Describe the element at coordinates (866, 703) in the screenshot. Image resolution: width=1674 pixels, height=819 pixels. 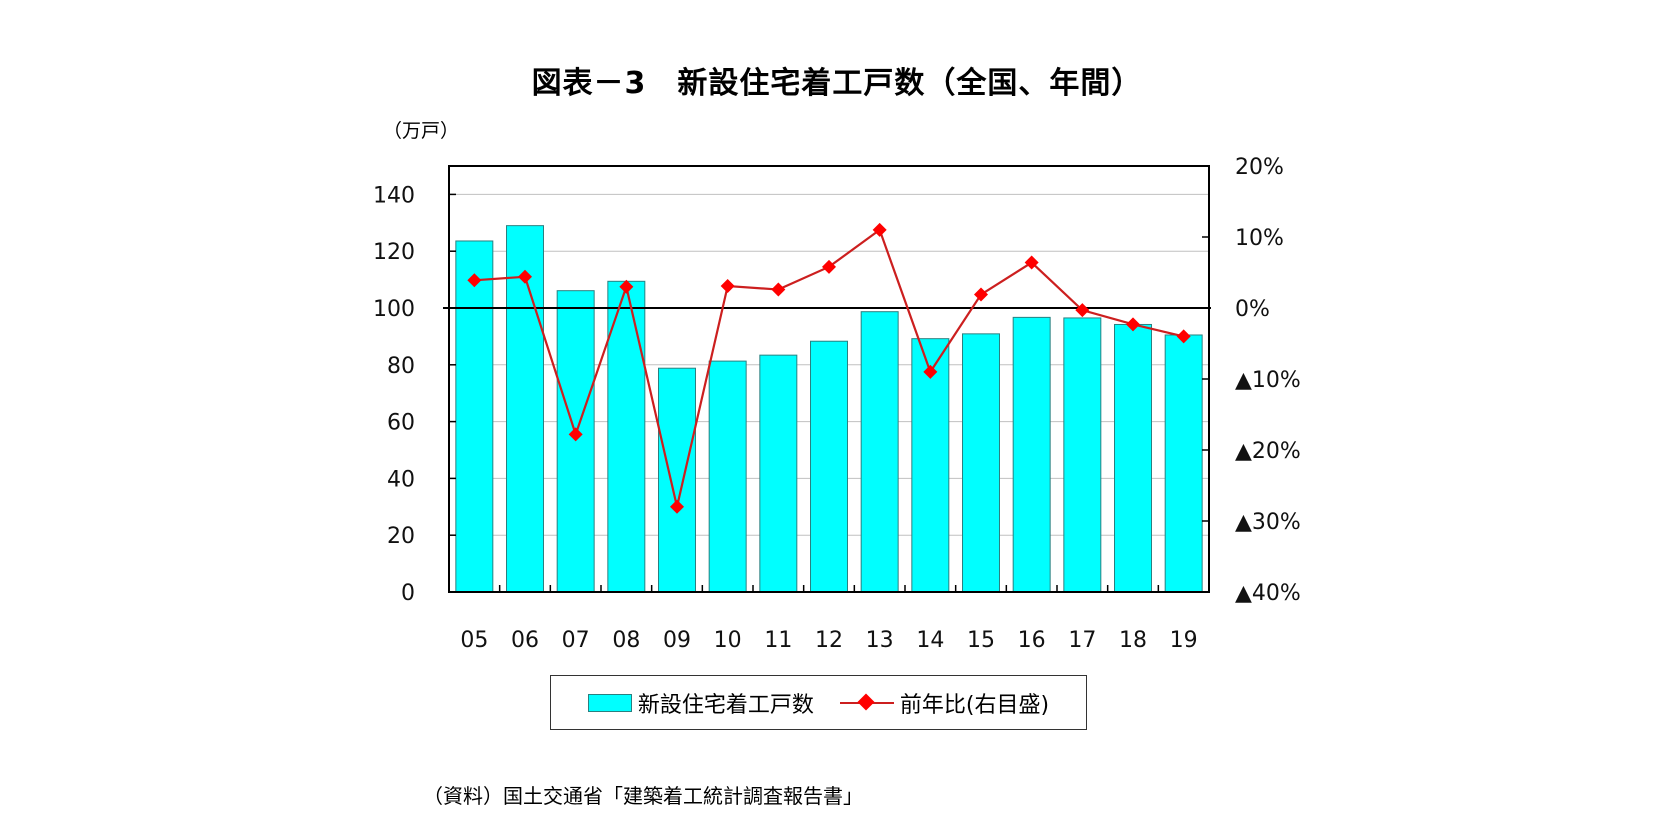
I see `diamond-line-swatch-icon` at that location.